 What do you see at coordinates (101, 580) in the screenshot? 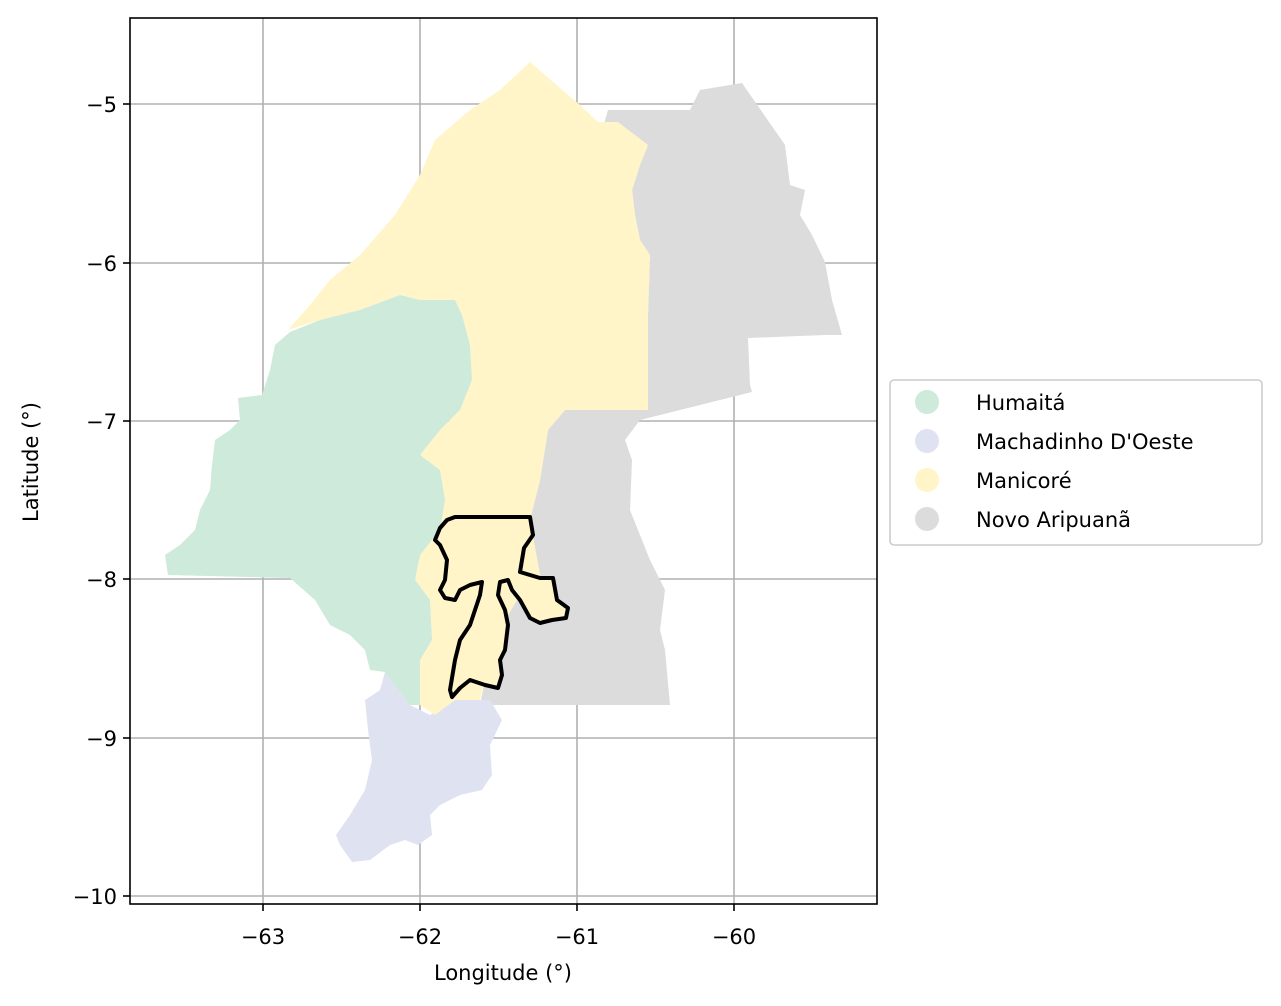
I see `y-tick-label: −8` at bounding box center [101, 580].